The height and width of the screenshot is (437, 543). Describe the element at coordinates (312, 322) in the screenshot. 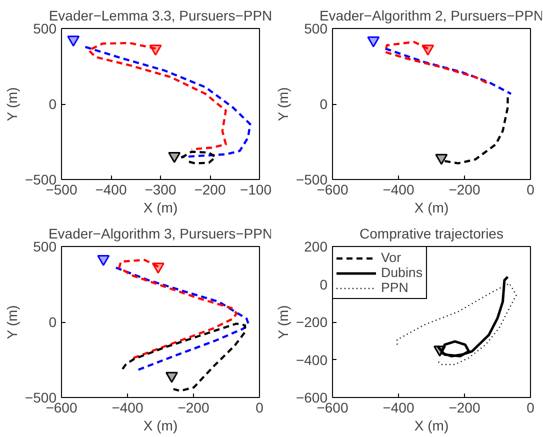

I see `y-tick-label: −200` at that location.